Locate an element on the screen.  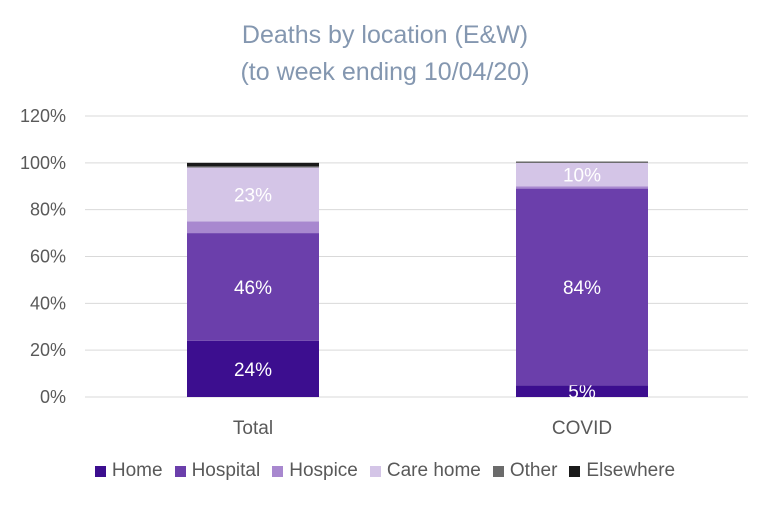
y-tick-label: 60% is located at coordinates (48, 257).